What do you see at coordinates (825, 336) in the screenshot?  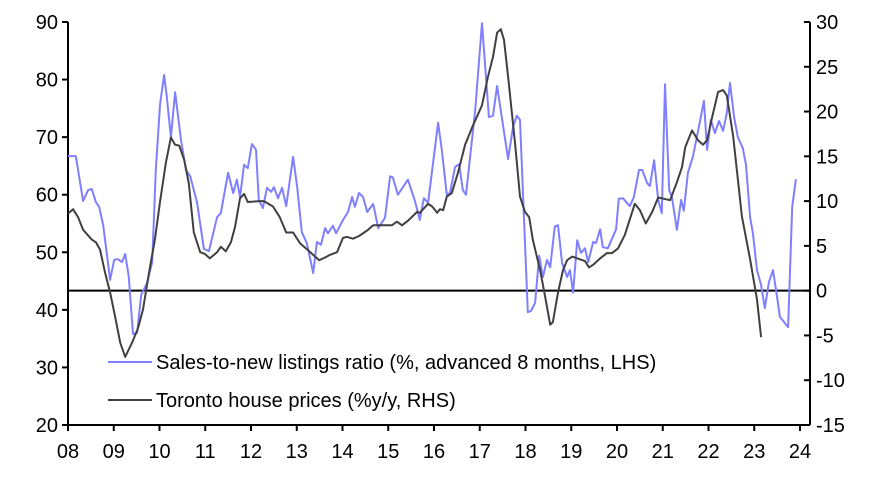 I see `right-tick-label: -5` at bounding box center [825, 336].